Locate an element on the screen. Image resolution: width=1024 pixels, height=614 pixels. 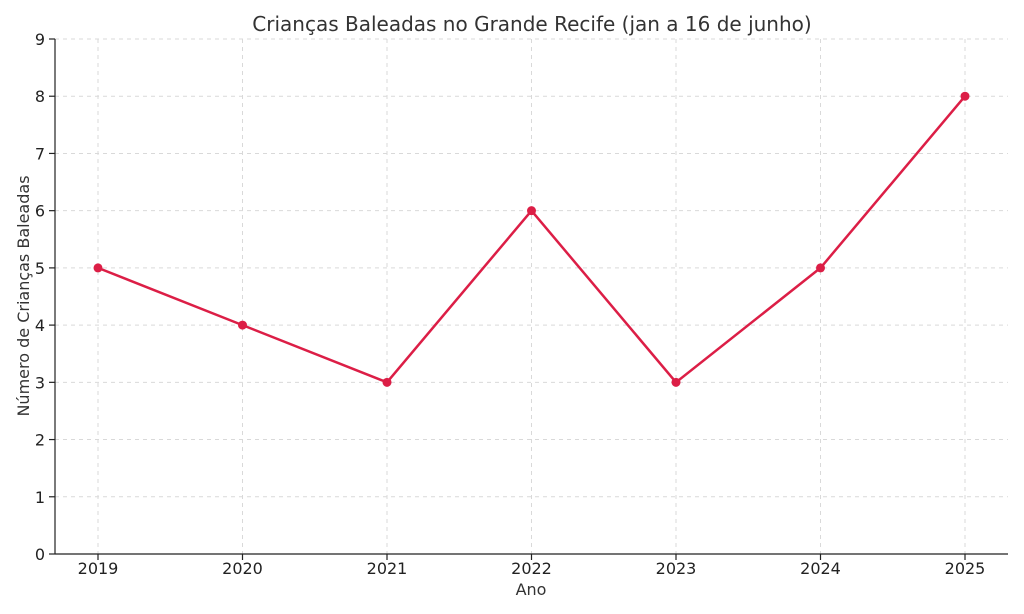
x-tick-label: 2019 is located at coordinates (98, 568).